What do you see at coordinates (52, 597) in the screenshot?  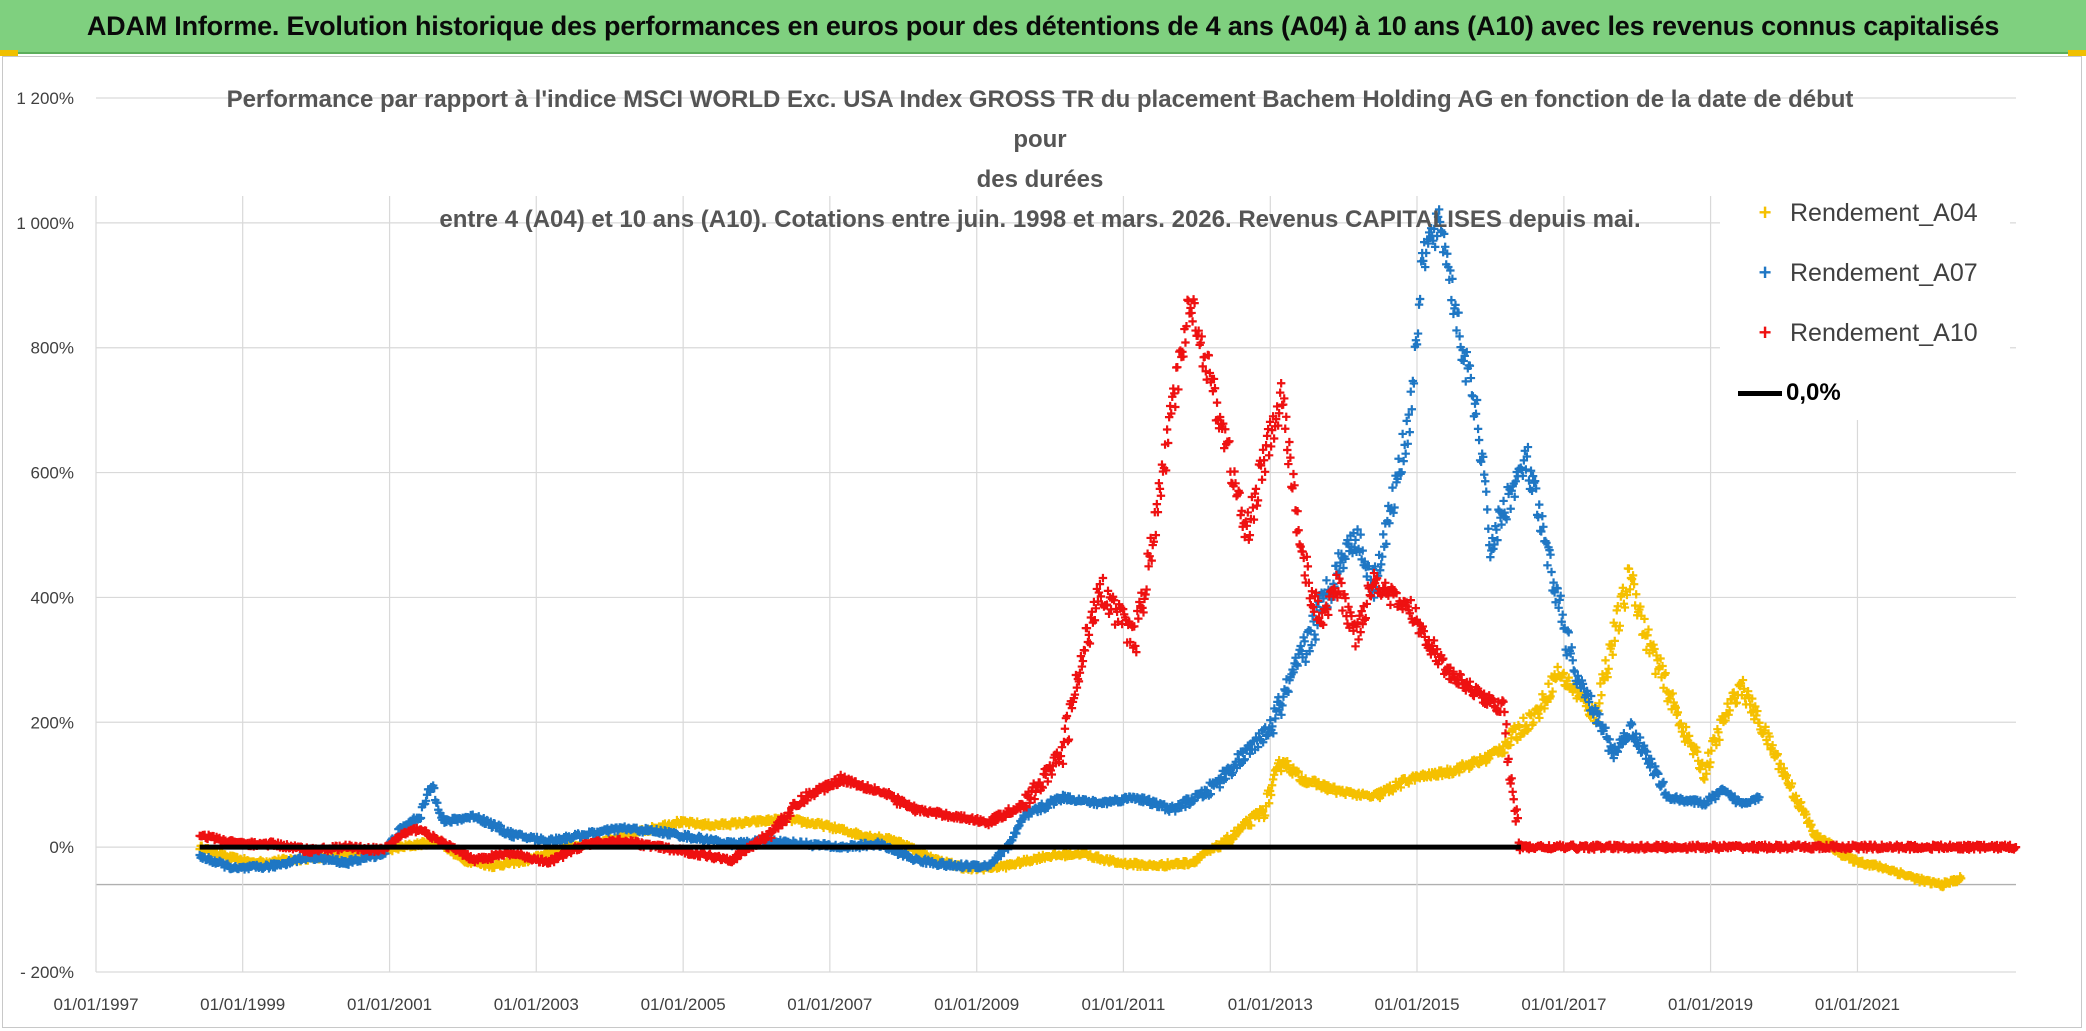 I see `y-tick-label: 400%` at bounding box center [52, 597].